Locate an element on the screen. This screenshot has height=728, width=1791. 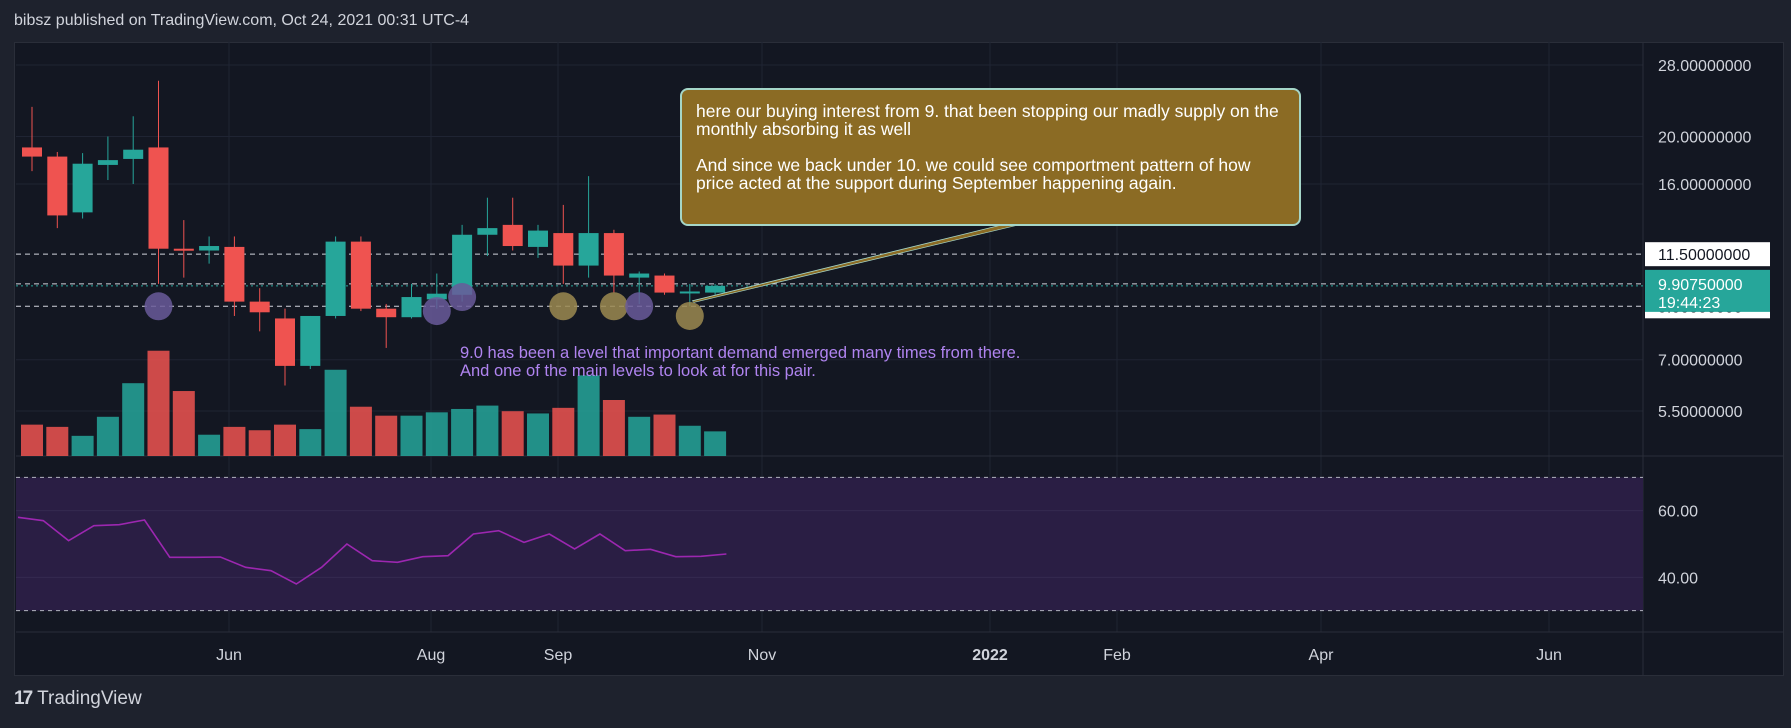
callout-pointer-inner is located at coordinates (856, 263).